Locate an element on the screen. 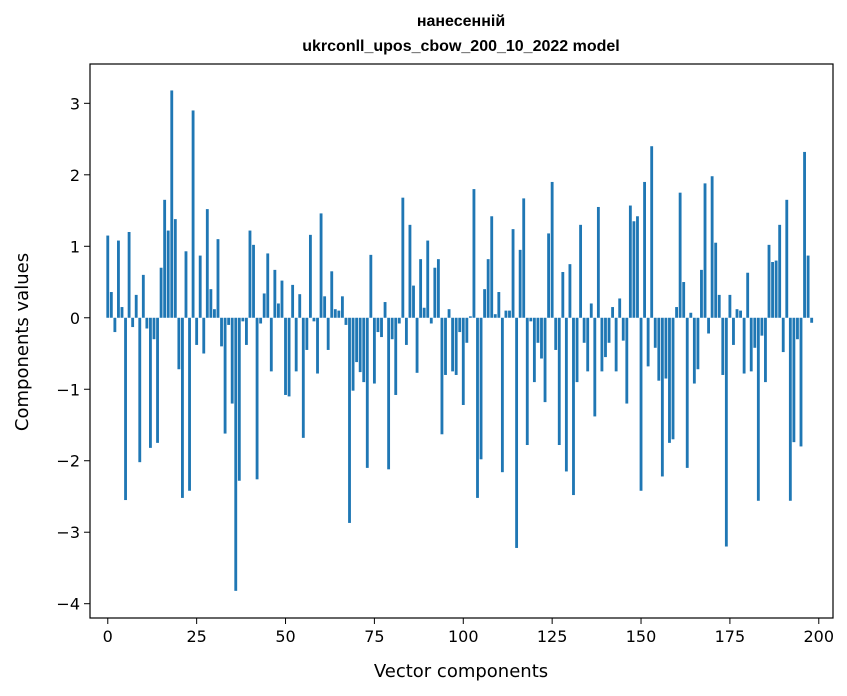 Image resolution: width=847 pixels, height=696 pixels. y-tick-label: −4 is located at coordinates (68, 604).